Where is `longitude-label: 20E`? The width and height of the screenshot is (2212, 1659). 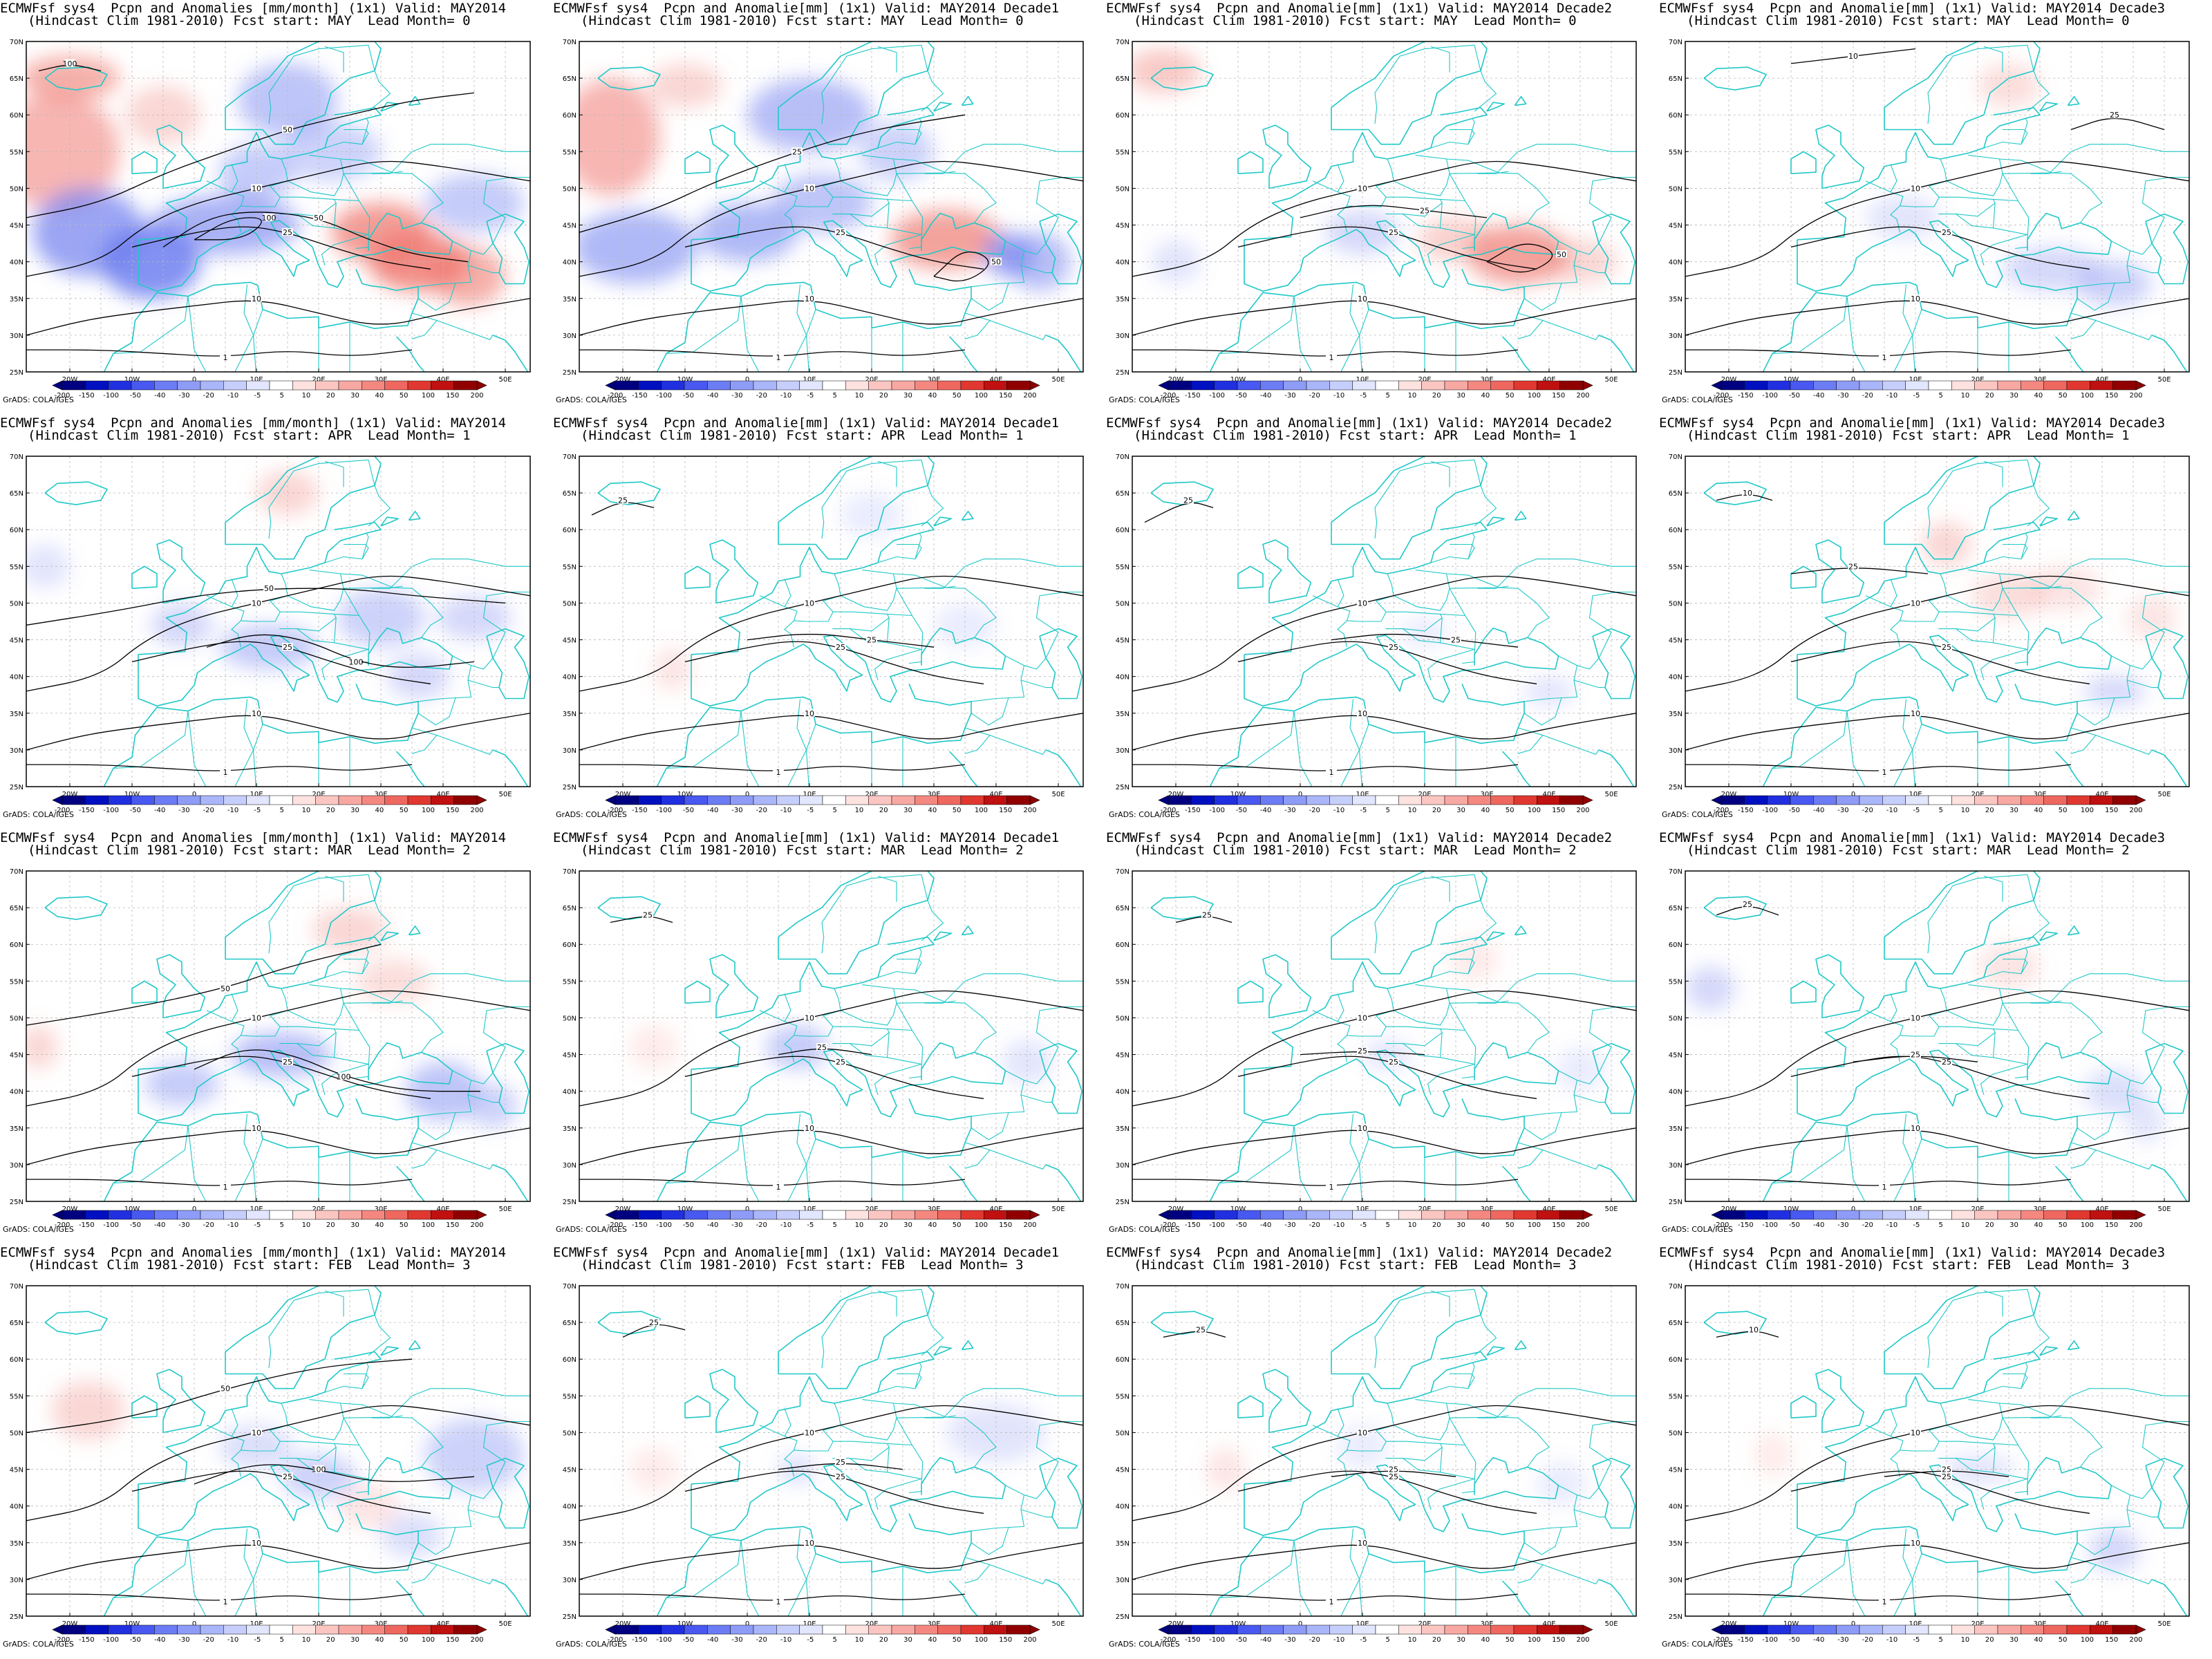 longitude-label: 20E is located at coordinates (1977, 380).